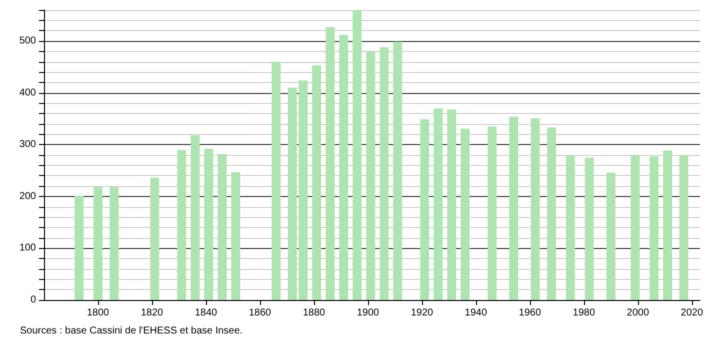 The image size is (710, 340). What do you see at coordinates (260, 313) in the screenshot?
I see `x-tick-label: 1860` at bounding box center [260, 313].